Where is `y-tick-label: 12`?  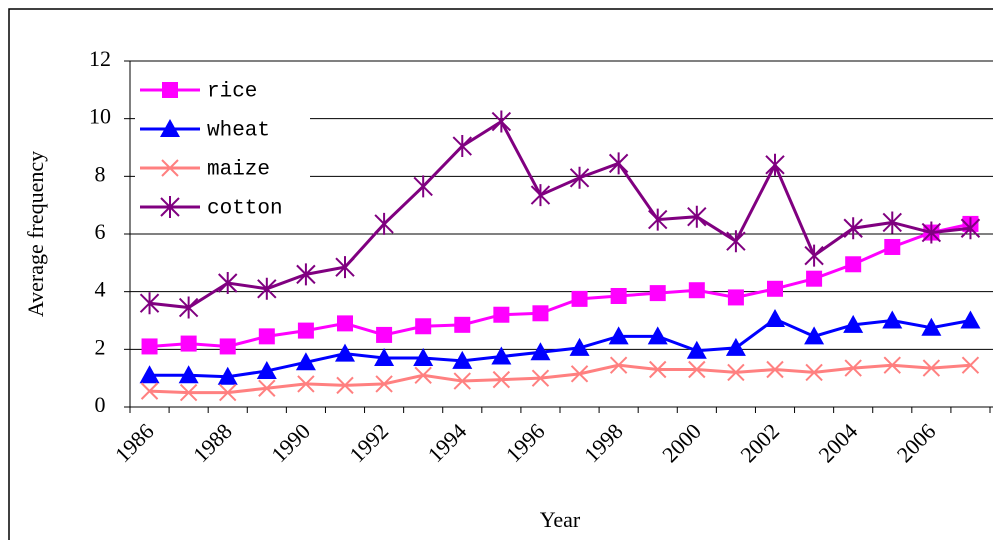
y-tick-label: 12 is located at coordinates (100, 58).